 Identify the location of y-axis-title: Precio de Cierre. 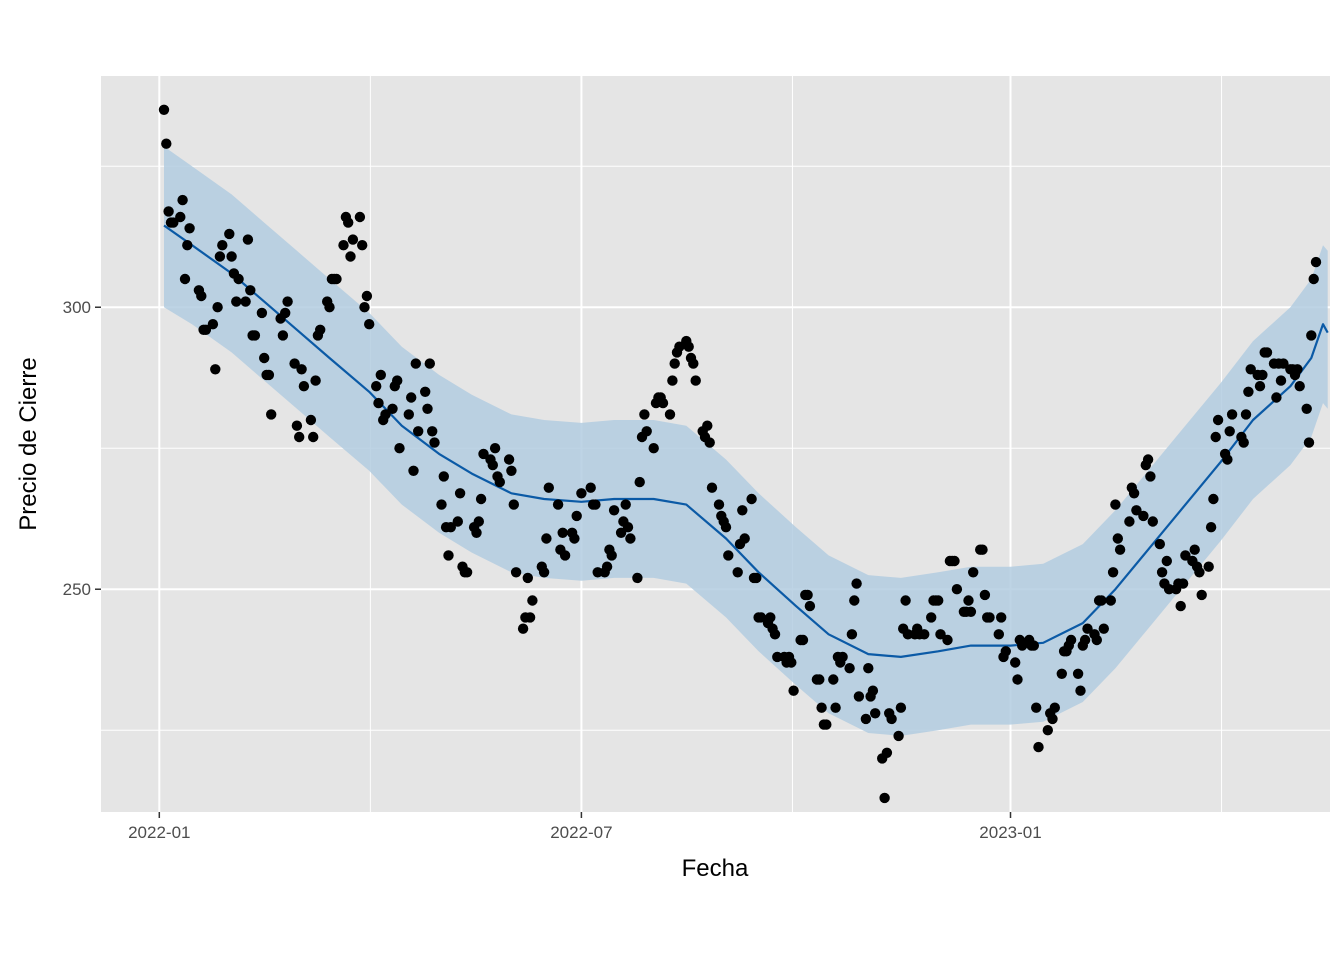
(28, 443).